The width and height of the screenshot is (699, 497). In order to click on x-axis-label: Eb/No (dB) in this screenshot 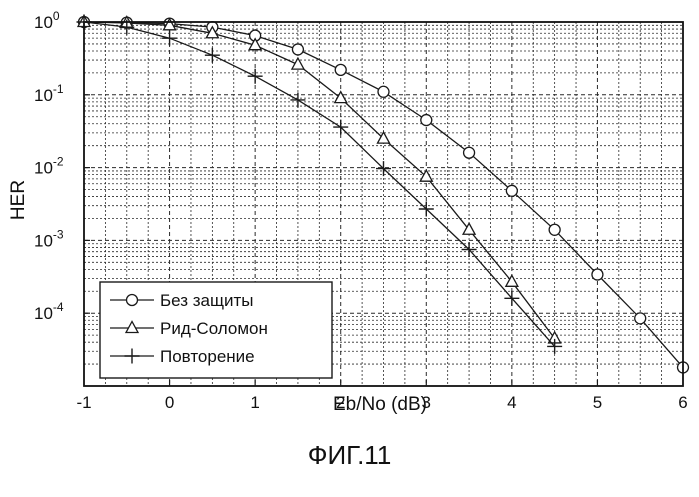, I will do `click(380, 404)`.